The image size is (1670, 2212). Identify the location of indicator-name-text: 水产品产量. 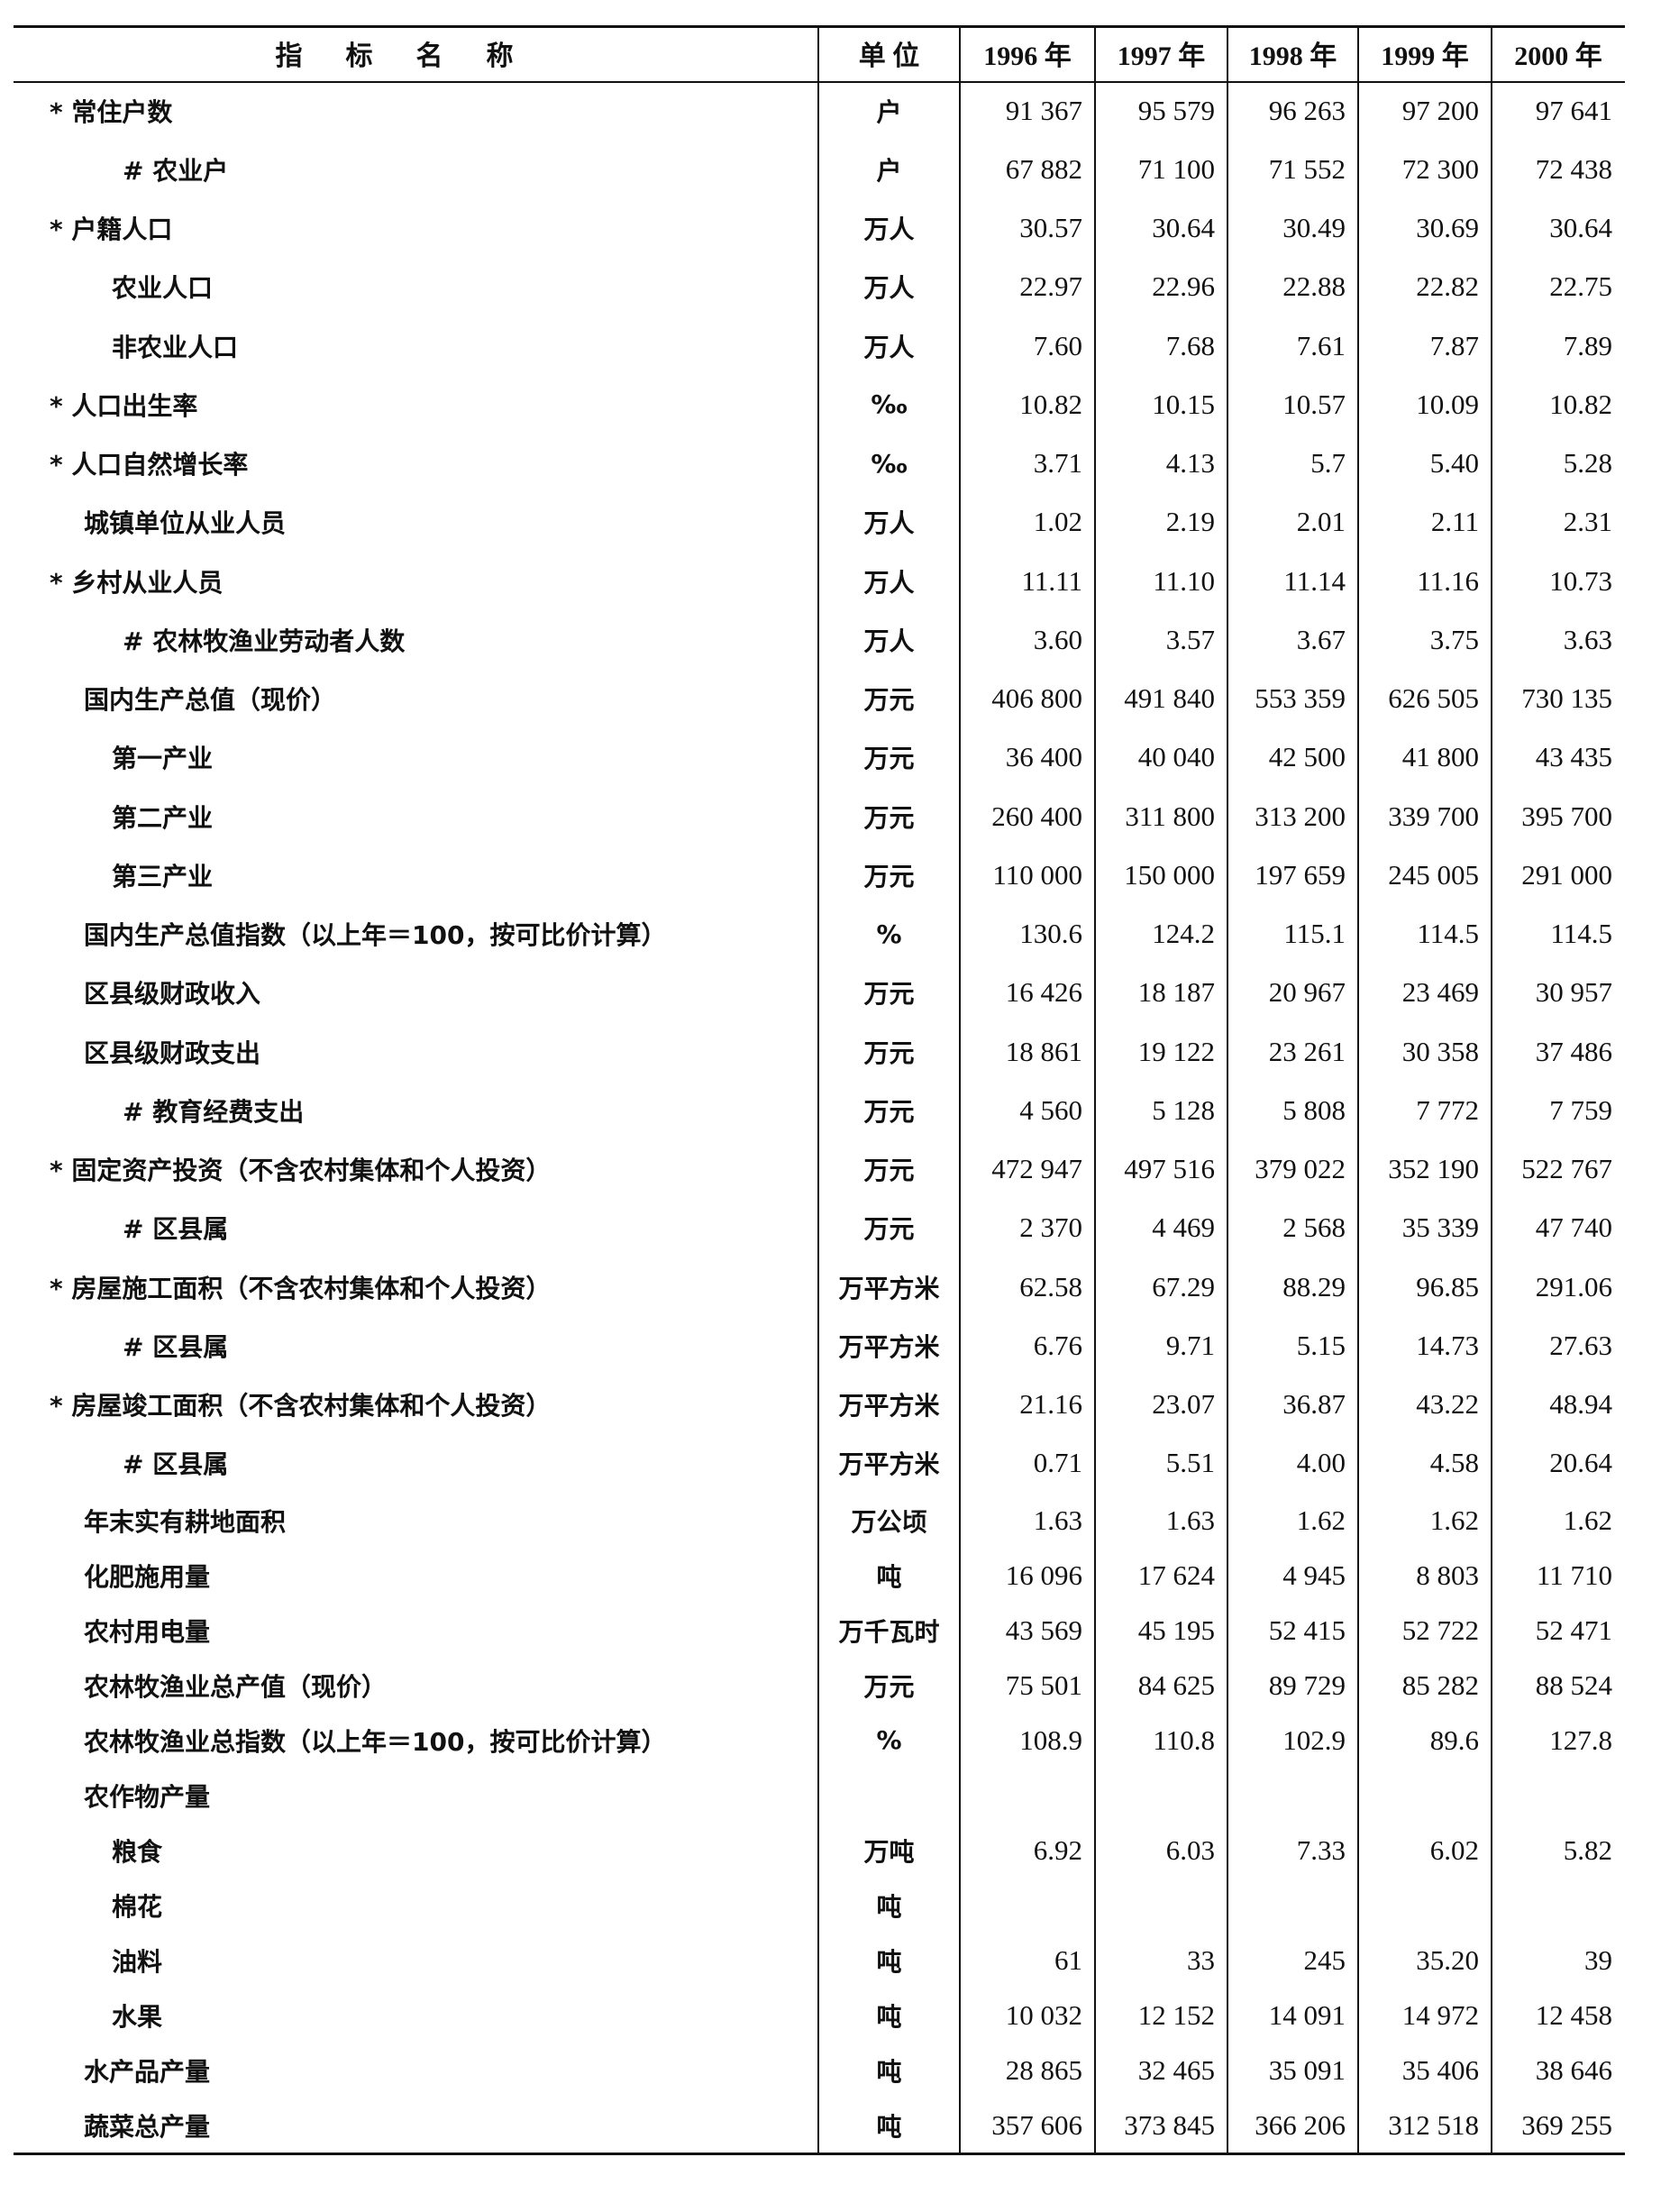
(147, 2071).